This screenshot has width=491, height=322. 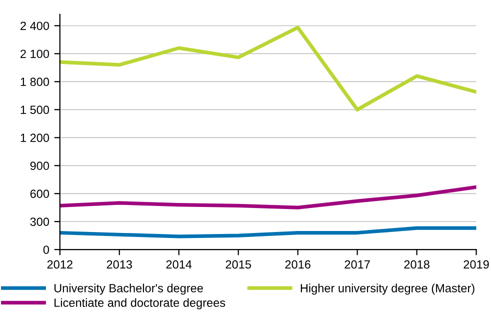 What do you see at coordinates (476, 264) in the screenshot?
I see `x-tick-label: 2019` at bounding box center [476, 264].